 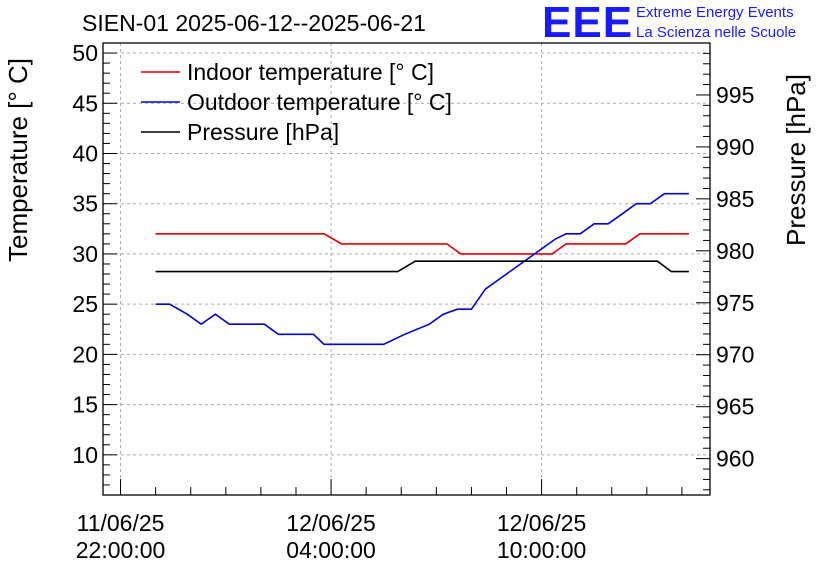 What do you see at coordinates (85, 455) in the screenshot?
I see `y-tick-label: 10` at bounding box center [85, 455].